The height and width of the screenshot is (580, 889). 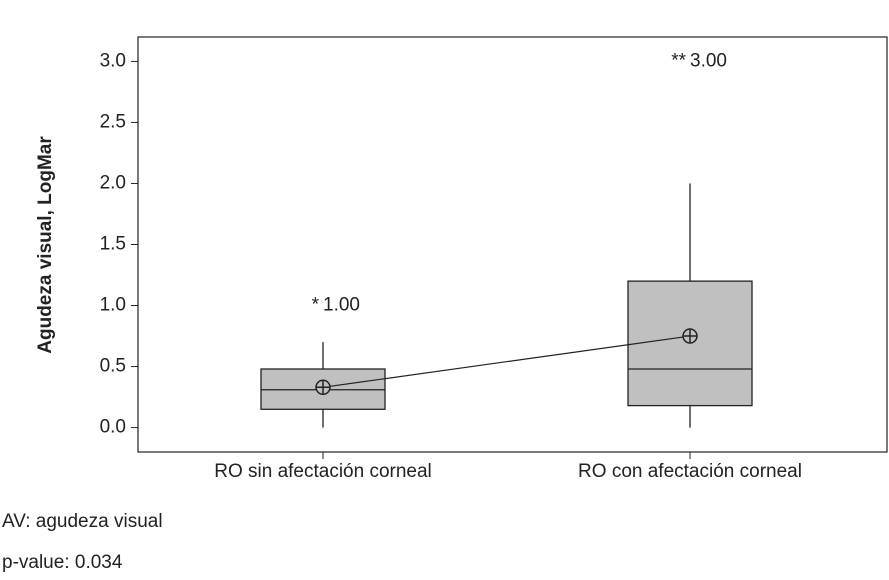 I want to click on y-tick-label: 2.5, so click(x=113, y=121).